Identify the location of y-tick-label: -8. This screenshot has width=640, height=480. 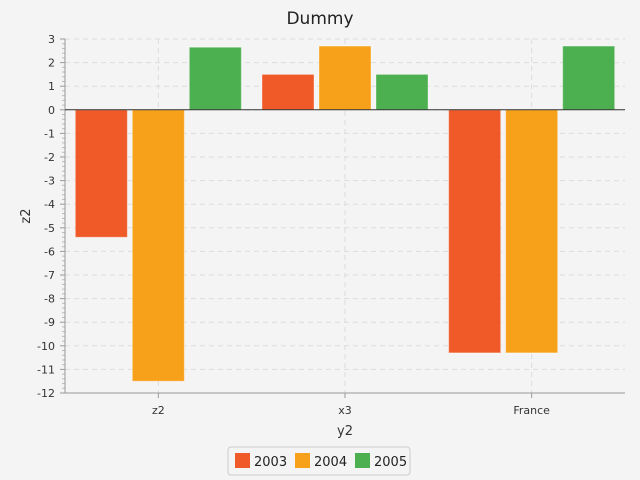
(49, 299).